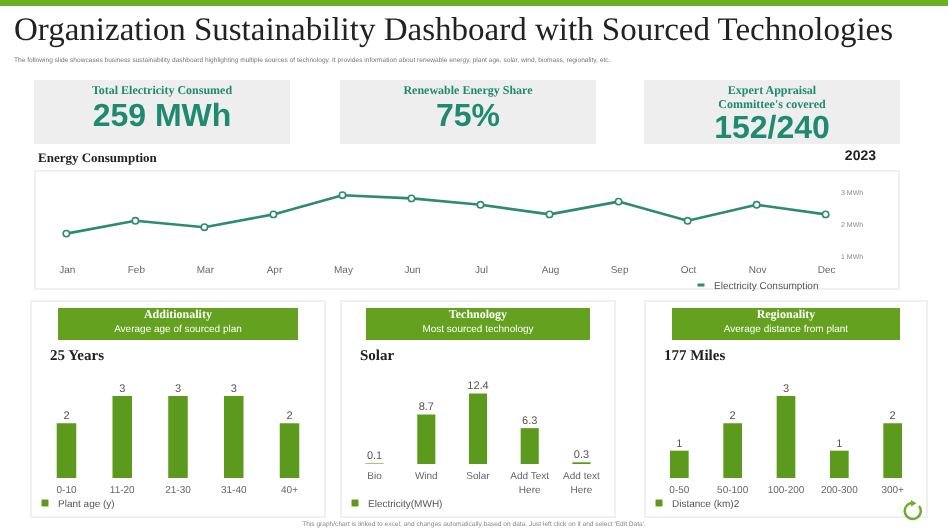 This screenshot has height=532, width=948. Describe the element at coordinates (454, 30) in the screenshot. I see `text: Organization Sustainability Dashboard with Sourced Technologies` at that location.